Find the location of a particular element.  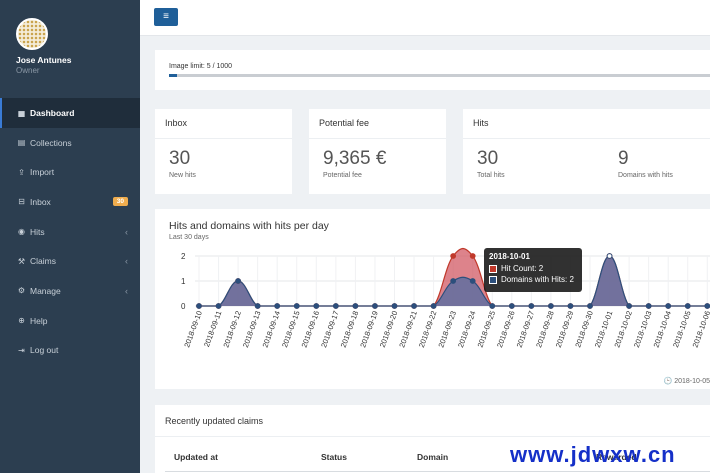

potential-fee-value: 9,365 € is located at coordinates (355, 158).